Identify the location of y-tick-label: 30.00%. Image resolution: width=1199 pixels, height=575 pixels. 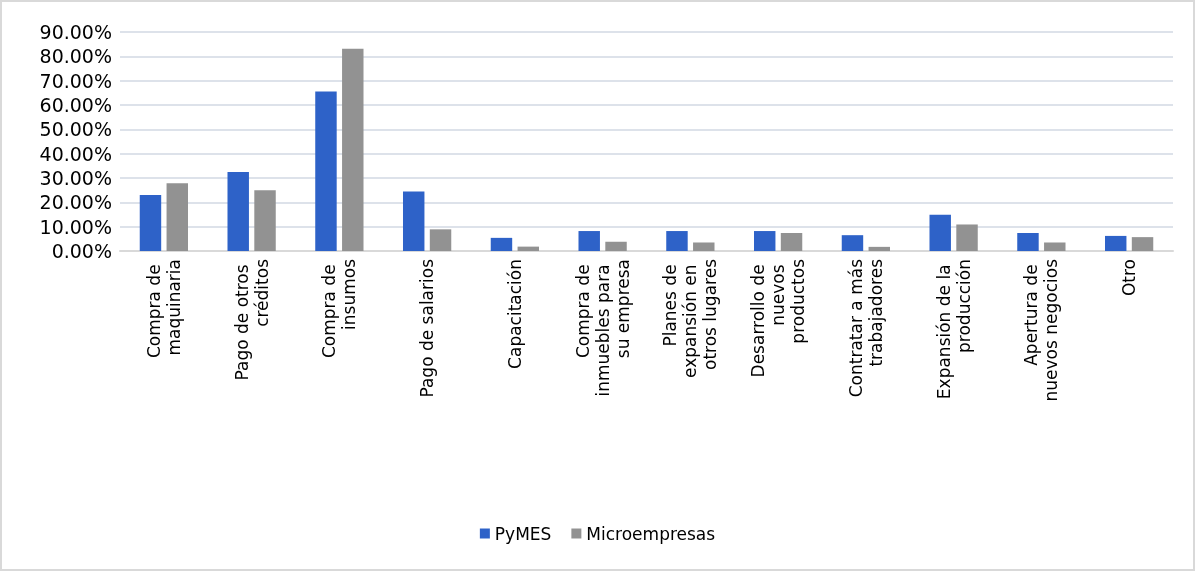
(75, 178).